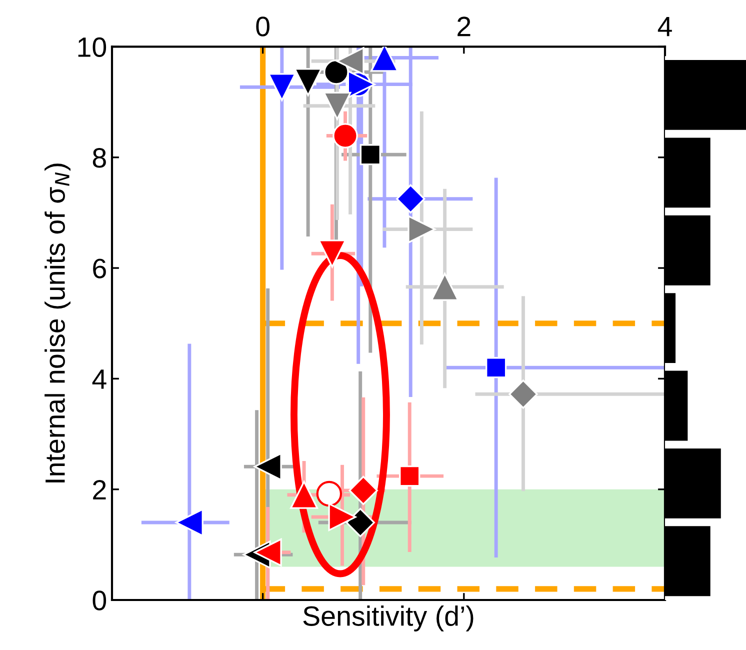 Image resolution: width=746 pixels, height=650 pixels. Describe the element at coordinates (665, 26) in the screenshot. I see `x-tick-label: 4` at that location.